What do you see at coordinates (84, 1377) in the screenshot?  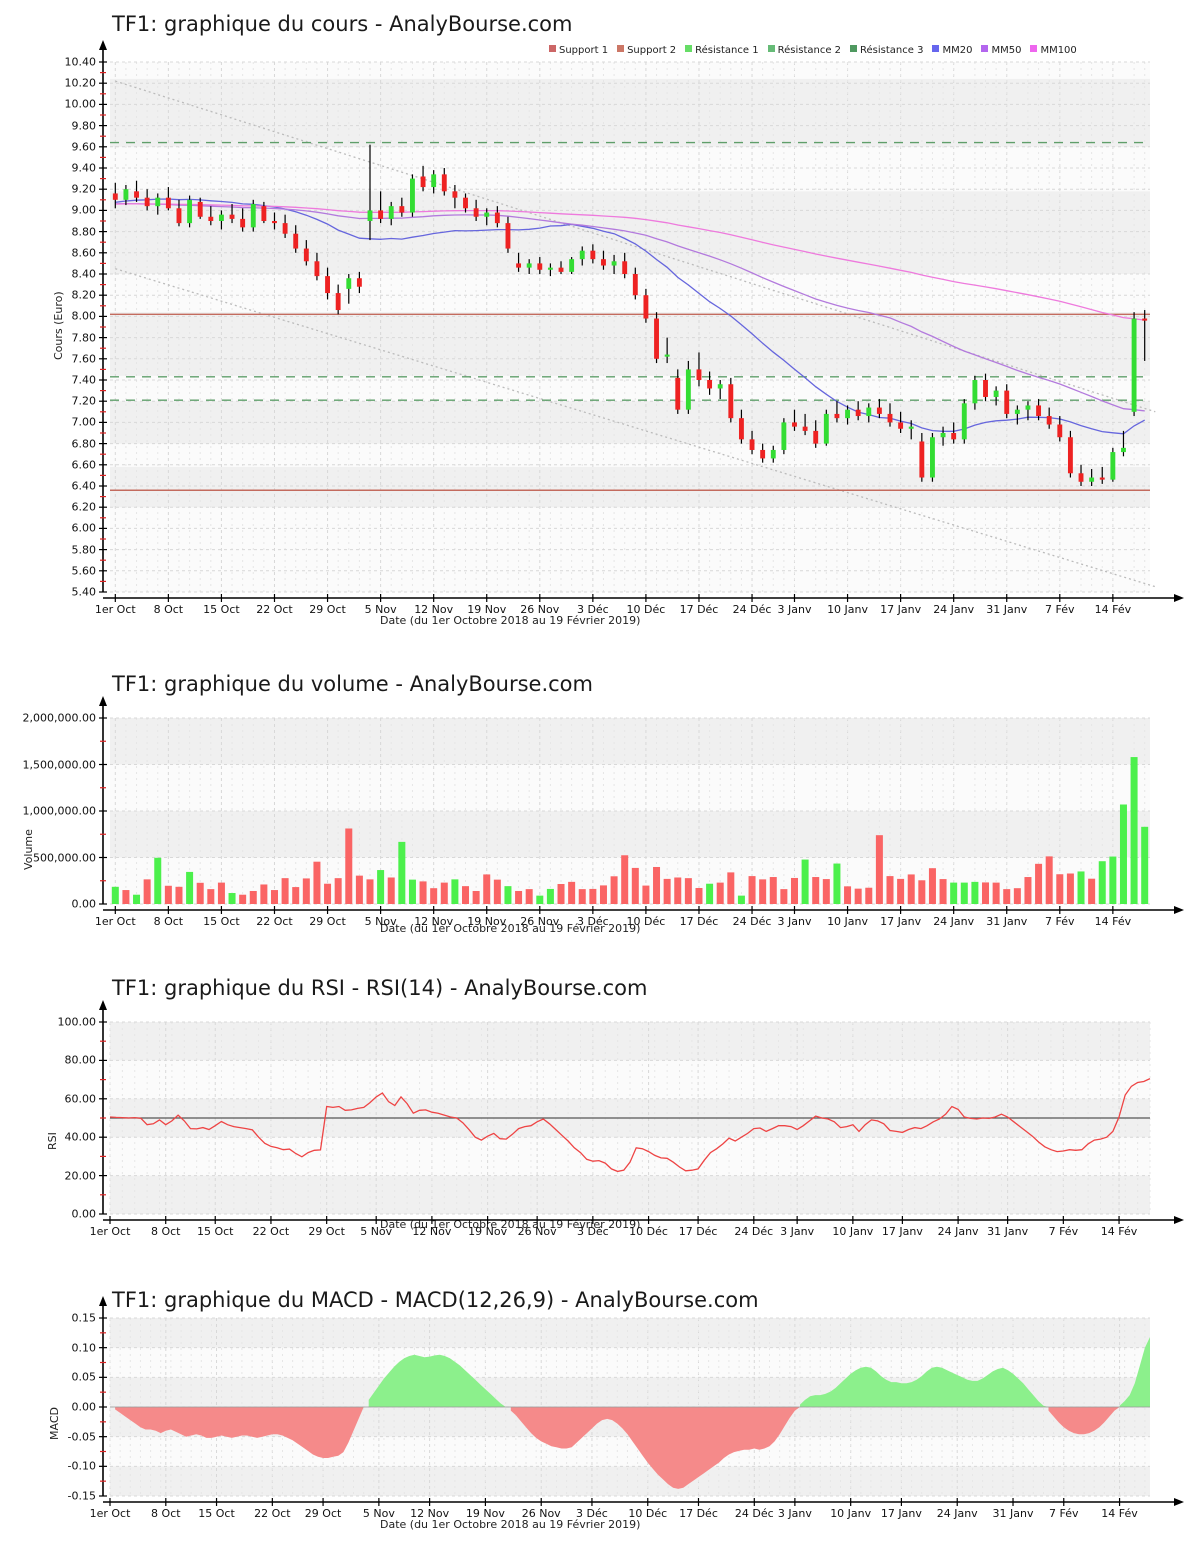 I see `macd-y-tick: 0.05` at bounding box center [84, 1377].